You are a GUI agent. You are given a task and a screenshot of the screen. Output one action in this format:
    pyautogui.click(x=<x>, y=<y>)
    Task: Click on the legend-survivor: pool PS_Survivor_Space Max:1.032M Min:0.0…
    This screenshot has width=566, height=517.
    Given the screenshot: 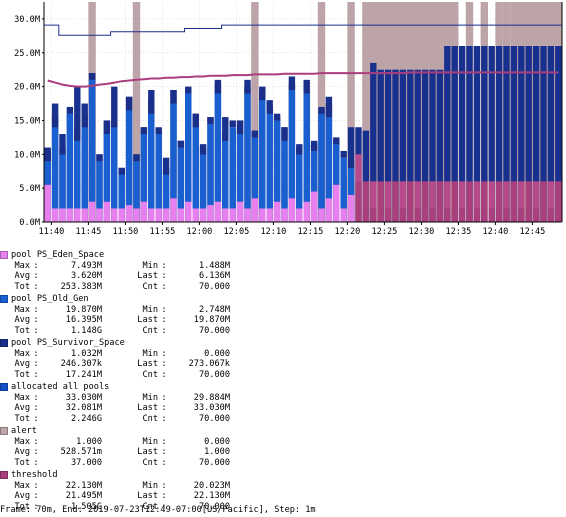 What is the action you would take?
    pyautogui.click(x=283, y=359)
    